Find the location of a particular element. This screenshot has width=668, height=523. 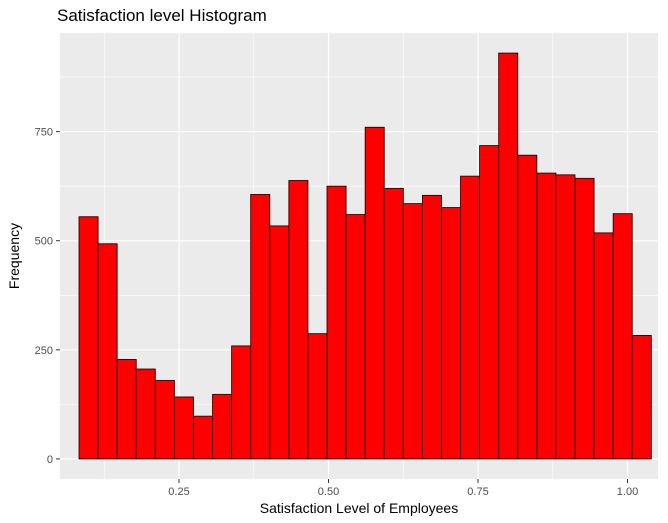

y-axis: 0 250 500 750 is located at coordinates (47, 296).